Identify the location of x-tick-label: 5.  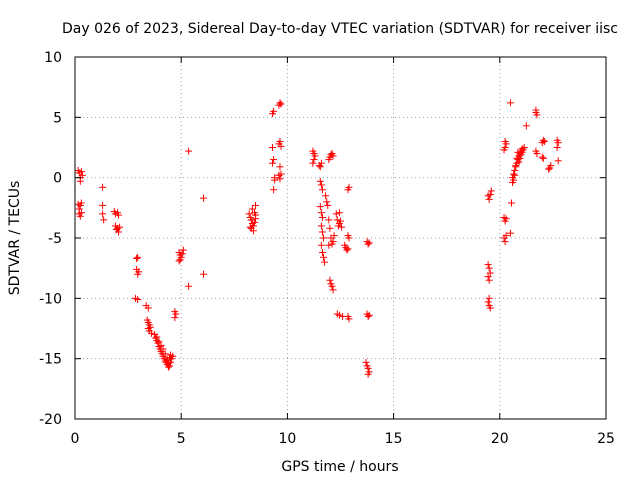
(181, 439).